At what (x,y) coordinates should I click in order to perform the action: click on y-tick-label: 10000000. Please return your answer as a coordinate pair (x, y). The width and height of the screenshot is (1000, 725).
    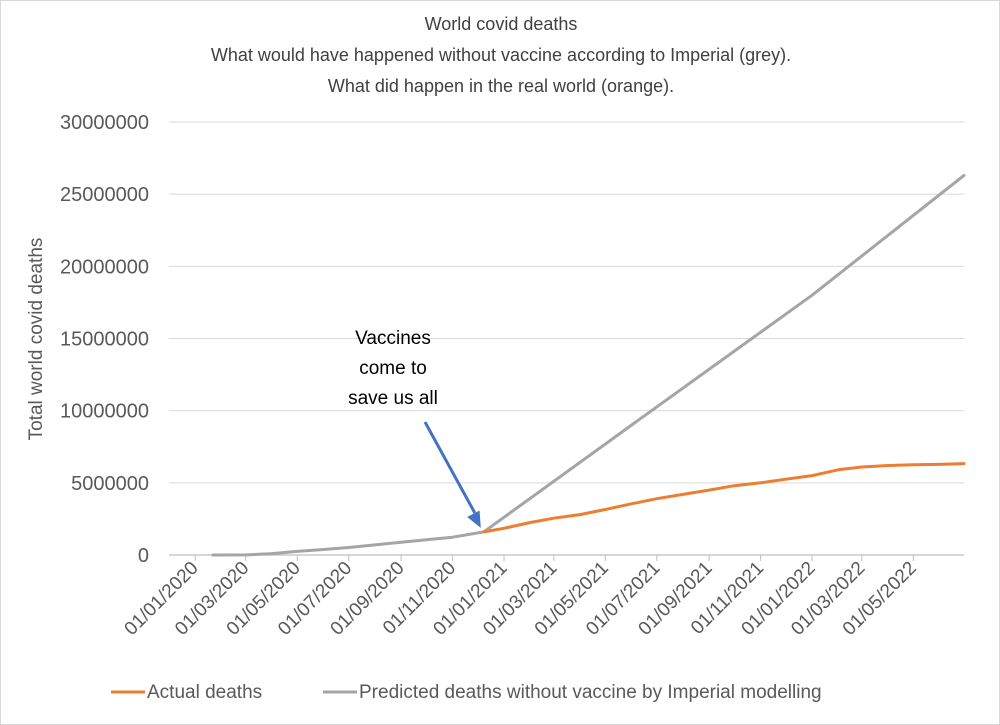
    Looking at the image, I should click on (104, 412).